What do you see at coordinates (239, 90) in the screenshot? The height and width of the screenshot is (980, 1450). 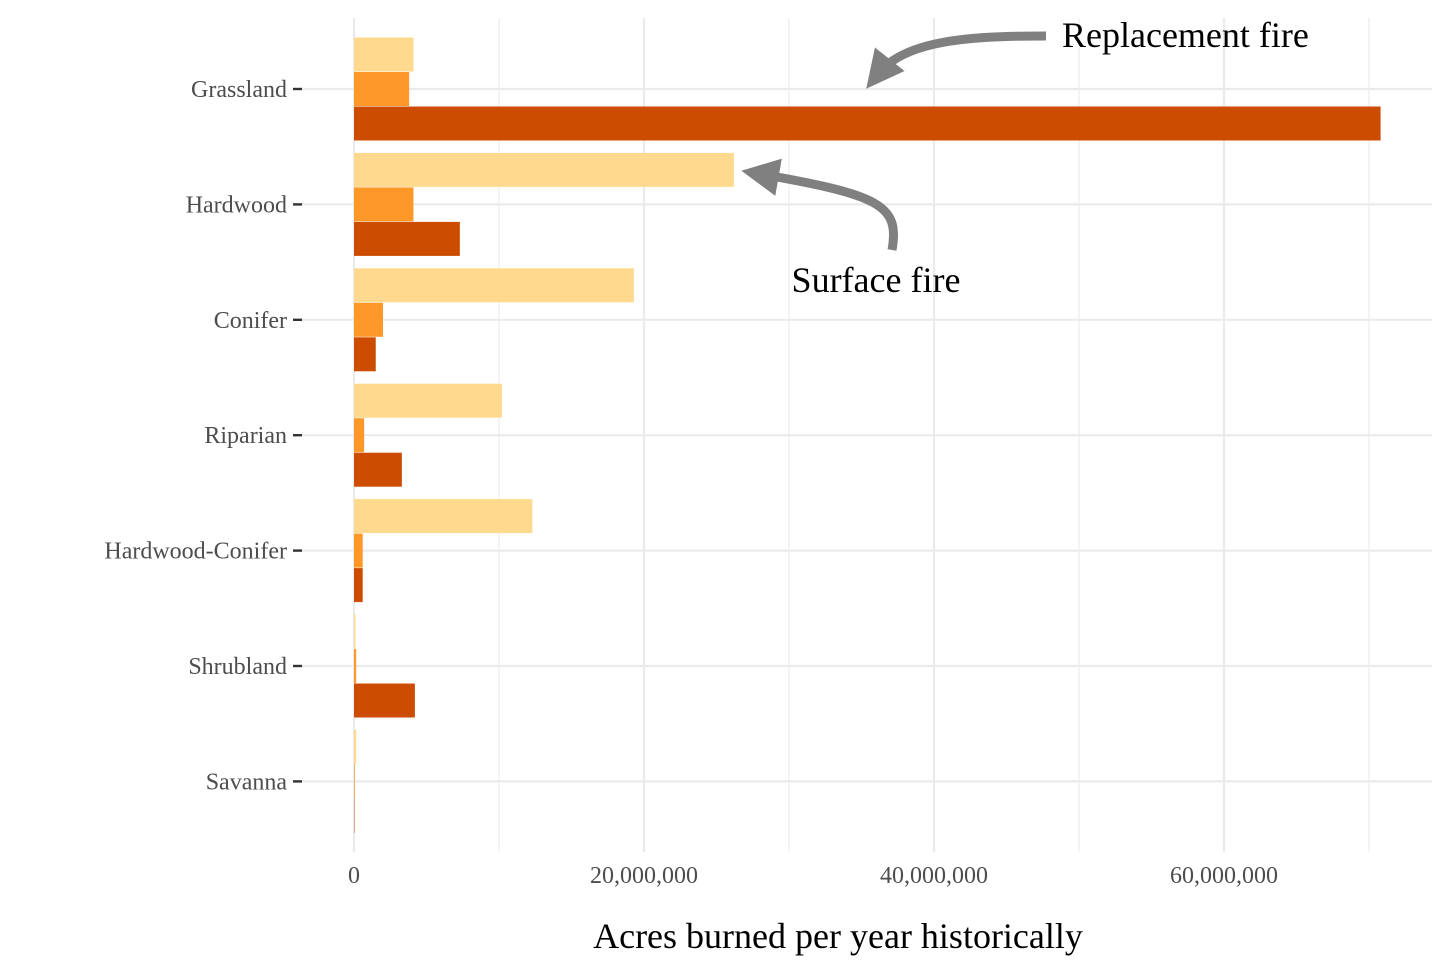 I see `category-label: Grassland` at bounding box center [239, 90].